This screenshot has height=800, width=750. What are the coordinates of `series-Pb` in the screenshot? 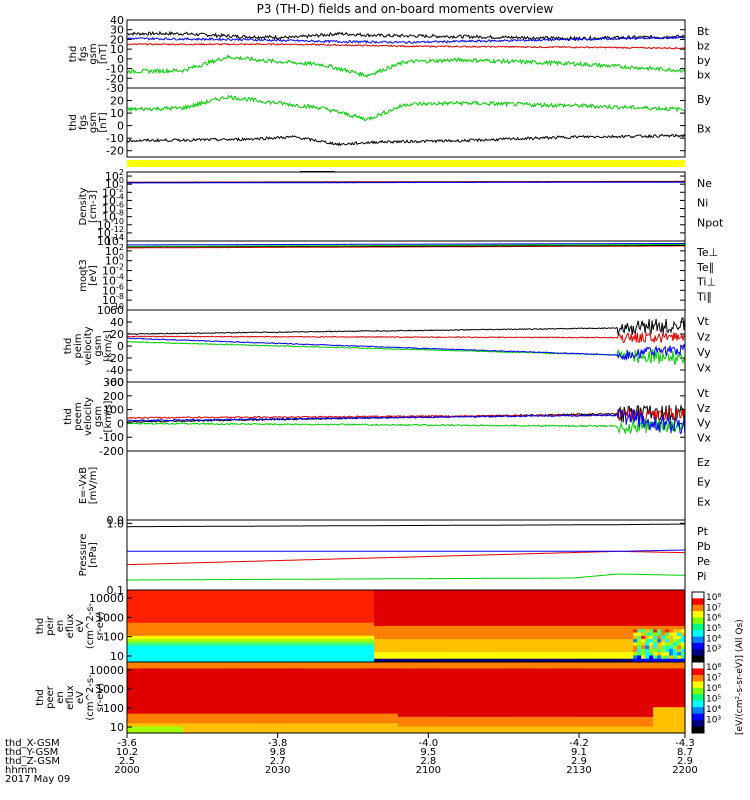 It's located at (406, 558).